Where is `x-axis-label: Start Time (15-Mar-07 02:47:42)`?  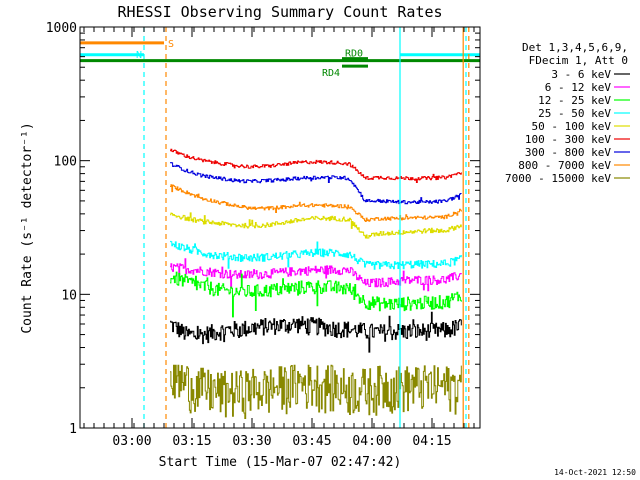 x-axis-label: Start Time (15-Mar-07 02:47:42) is located at coordinates (280, 462).